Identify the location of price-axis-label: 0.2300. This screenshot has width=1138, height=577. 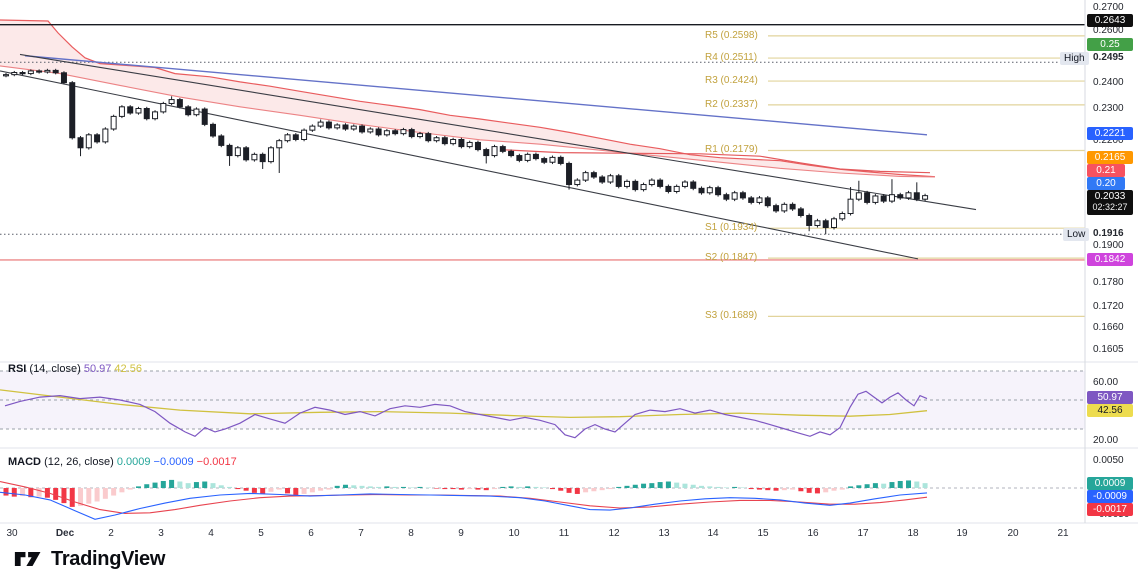
(1108, 108).